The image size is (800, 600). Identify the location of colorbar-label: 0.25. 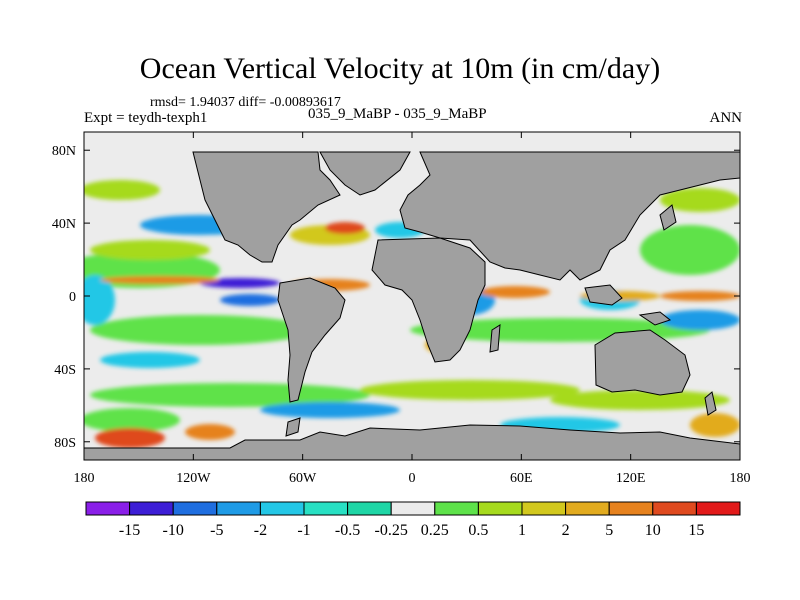
(435, 530).